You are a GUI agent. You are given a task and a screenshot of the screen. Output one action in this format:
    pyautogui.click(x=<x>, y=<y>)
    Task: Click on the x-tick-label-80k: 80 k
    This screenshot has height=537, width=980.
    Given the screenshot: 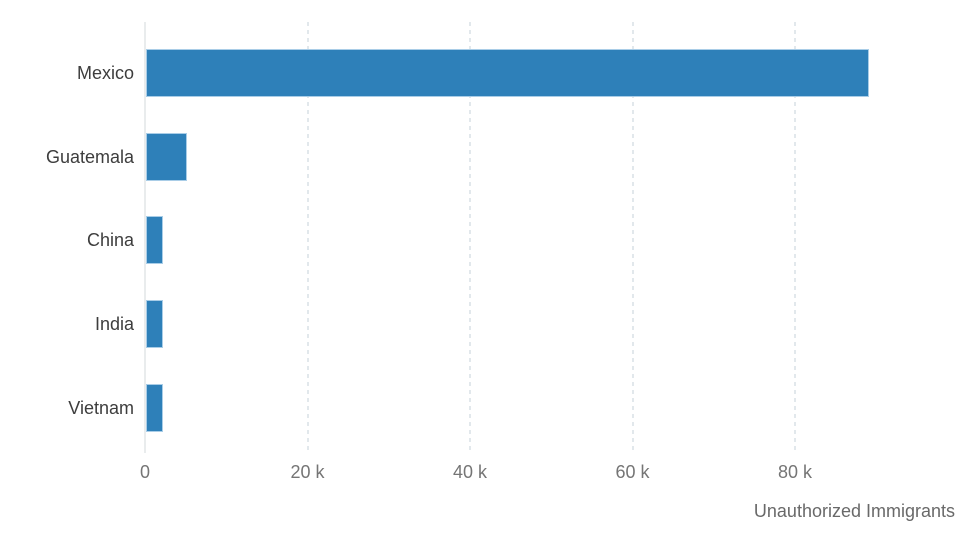 What is the action you would take?
    pyautogui.click(x=795, y=472)
    